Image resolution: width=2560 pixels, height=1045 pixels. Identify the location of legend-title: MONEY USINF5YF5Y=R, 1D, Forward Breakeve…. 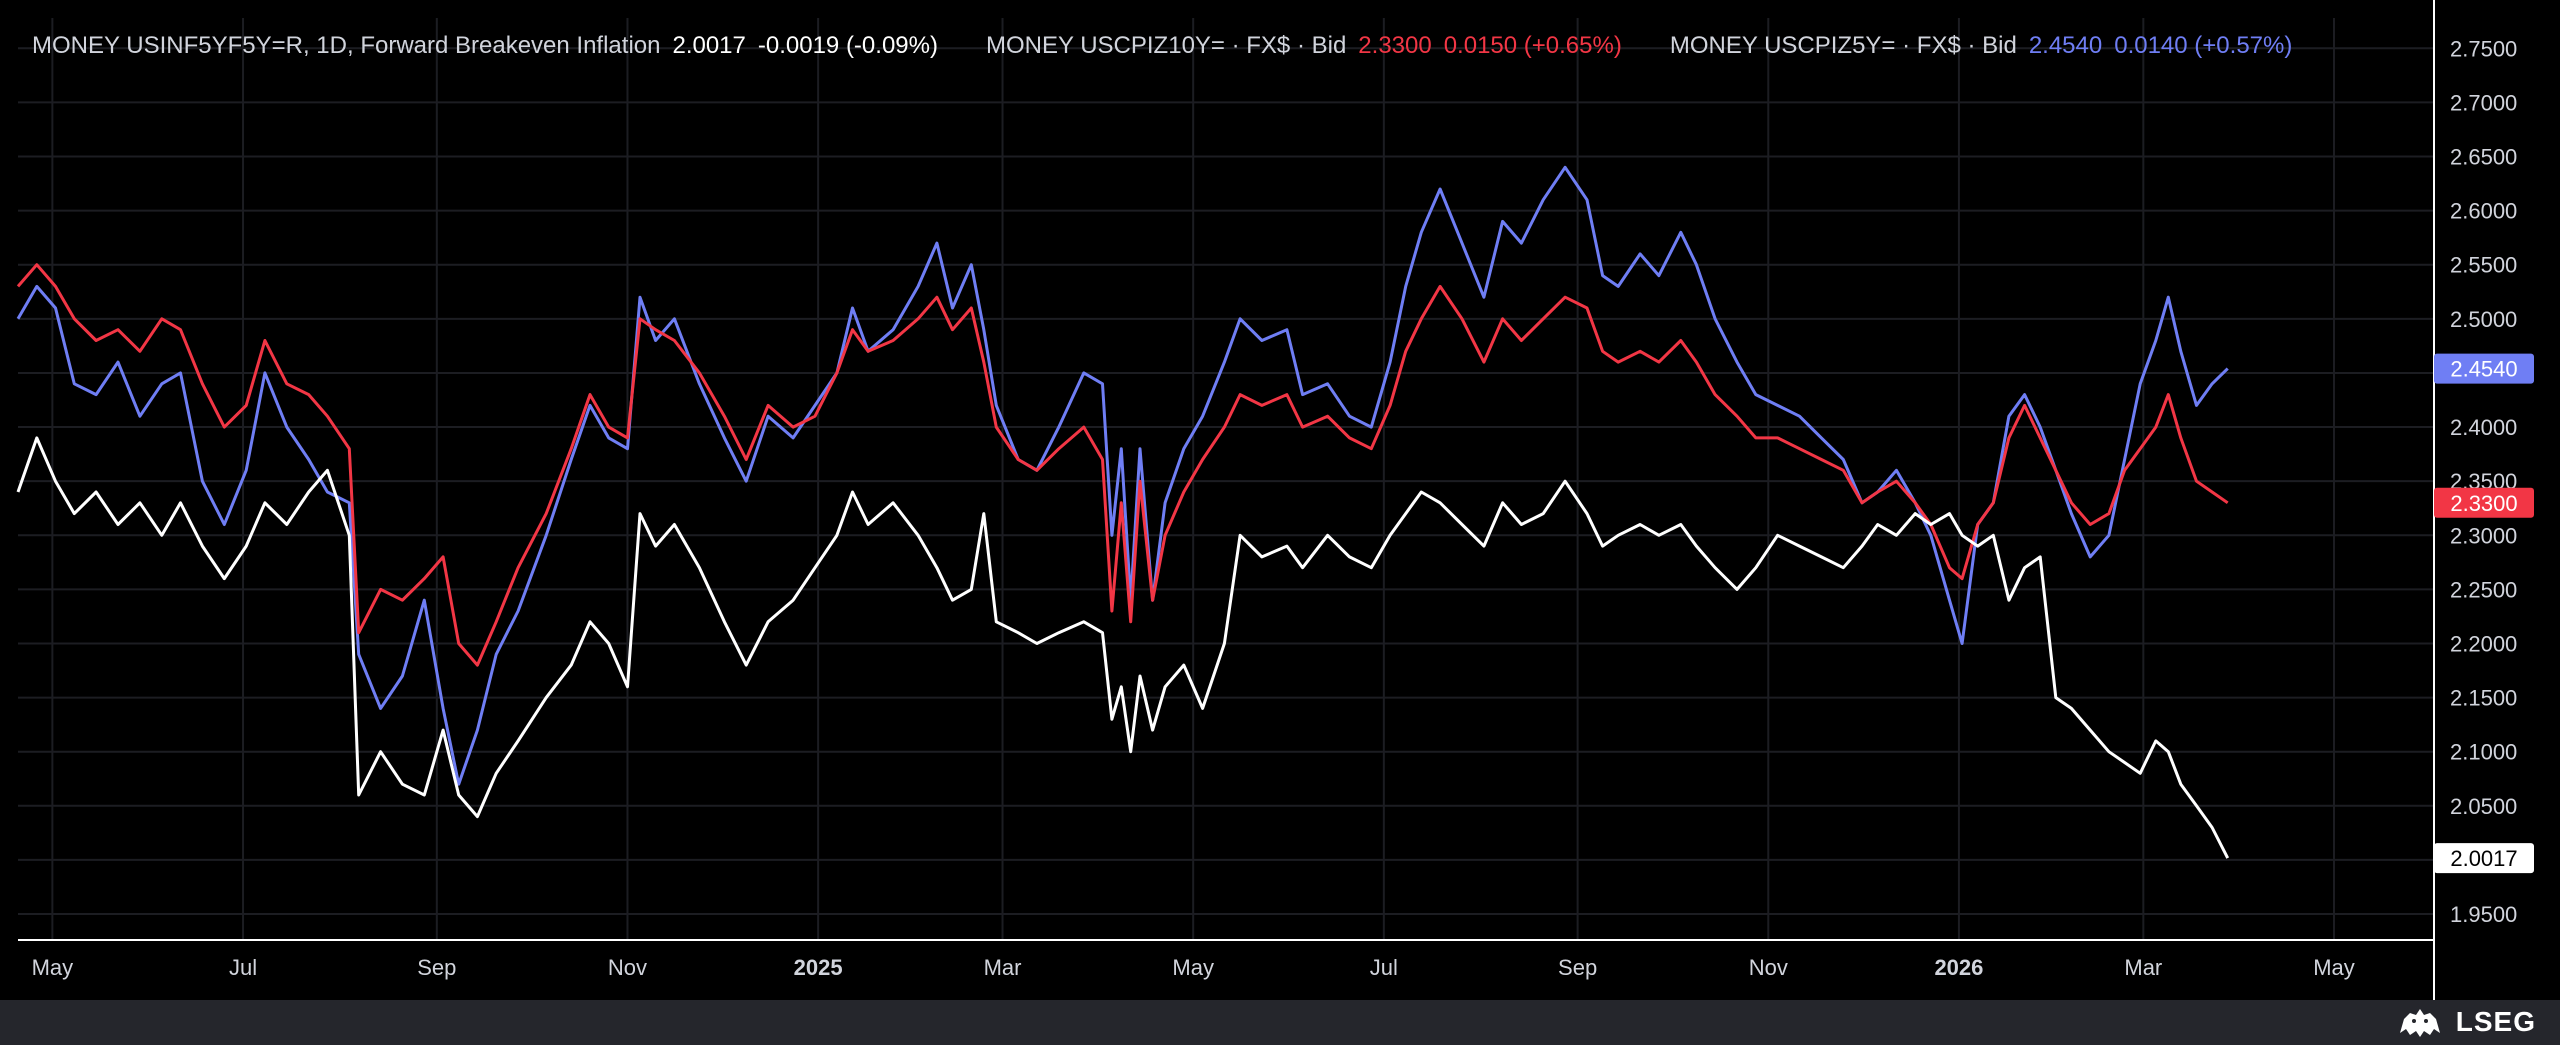
(346, 45).